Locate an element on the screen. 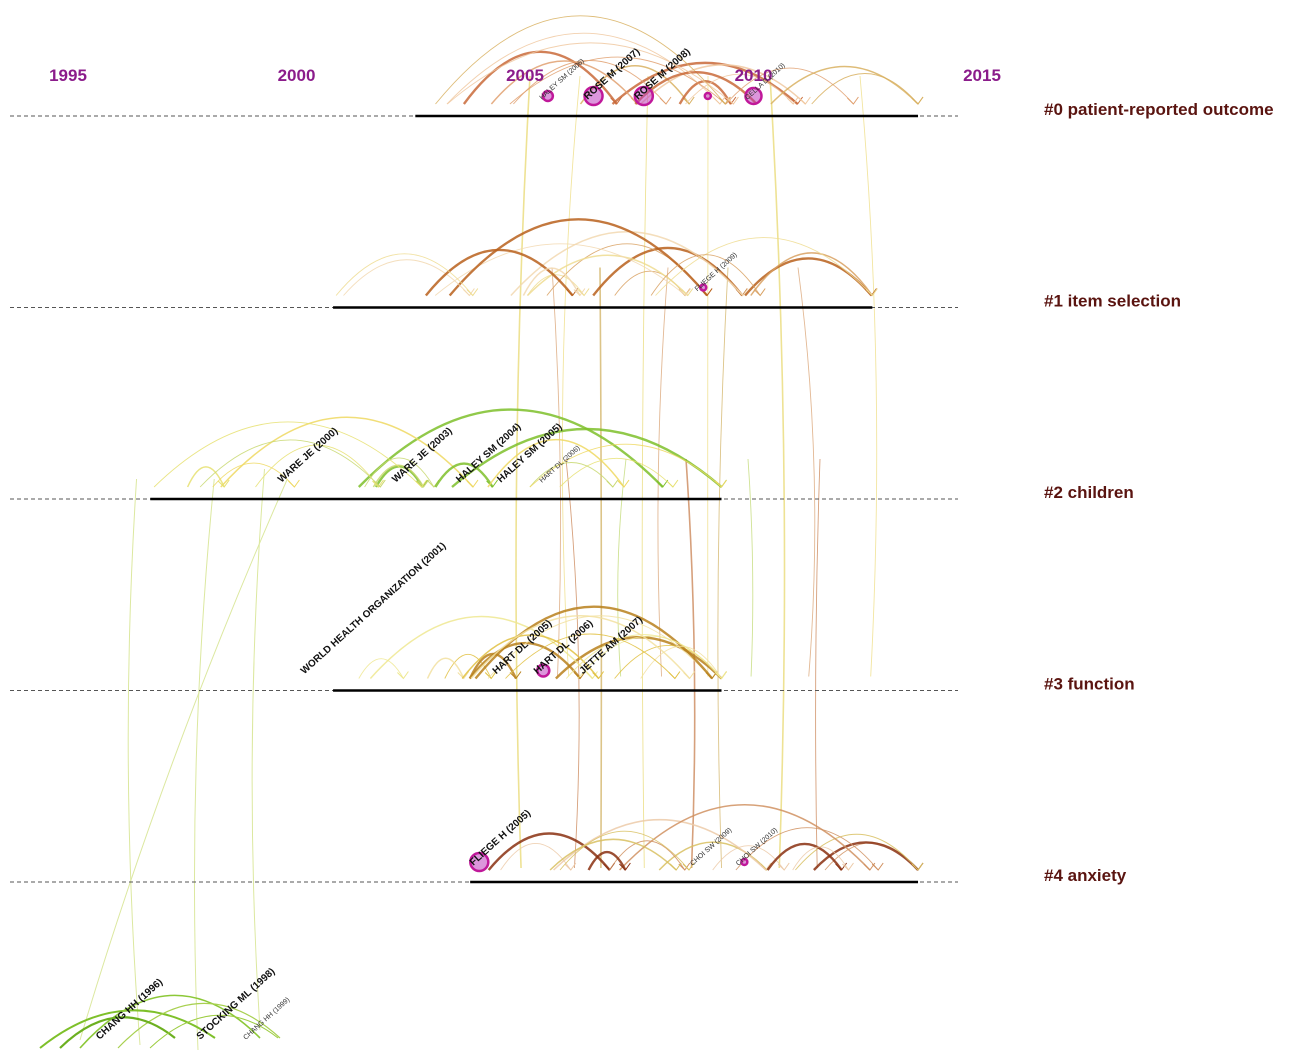 This screenshot has width=1314, height=1063. cluster-label-2: #2 children is located at coordinates (1089, 492).